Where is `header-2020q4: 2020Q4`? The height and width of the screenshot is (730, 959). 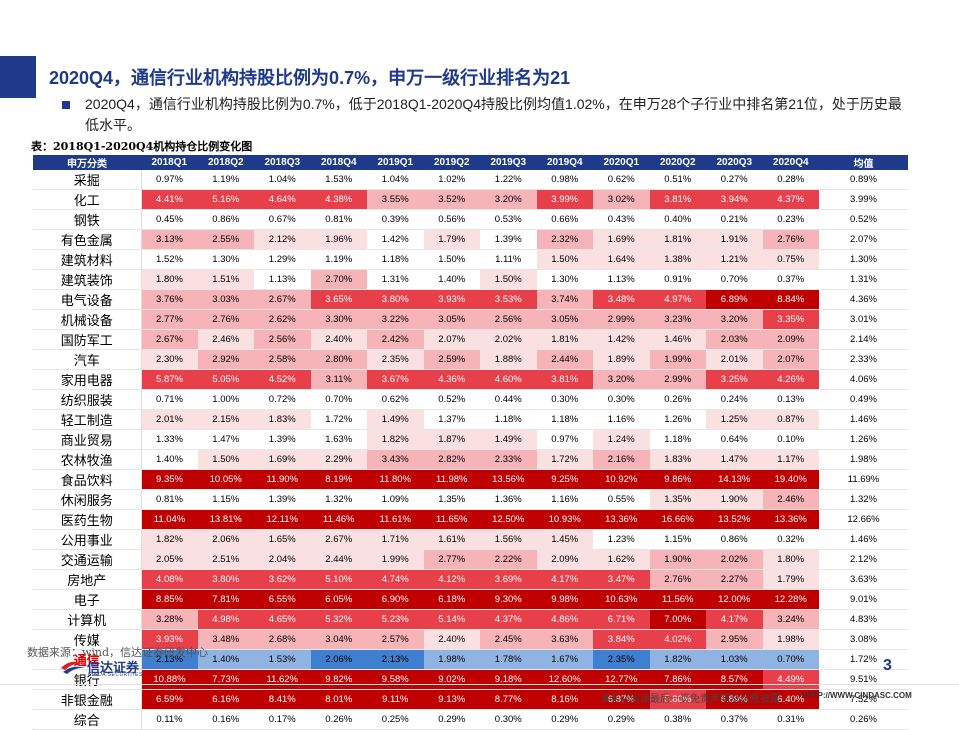
header-2020q4: 2020Q4 is located at coordinates (790, 162).